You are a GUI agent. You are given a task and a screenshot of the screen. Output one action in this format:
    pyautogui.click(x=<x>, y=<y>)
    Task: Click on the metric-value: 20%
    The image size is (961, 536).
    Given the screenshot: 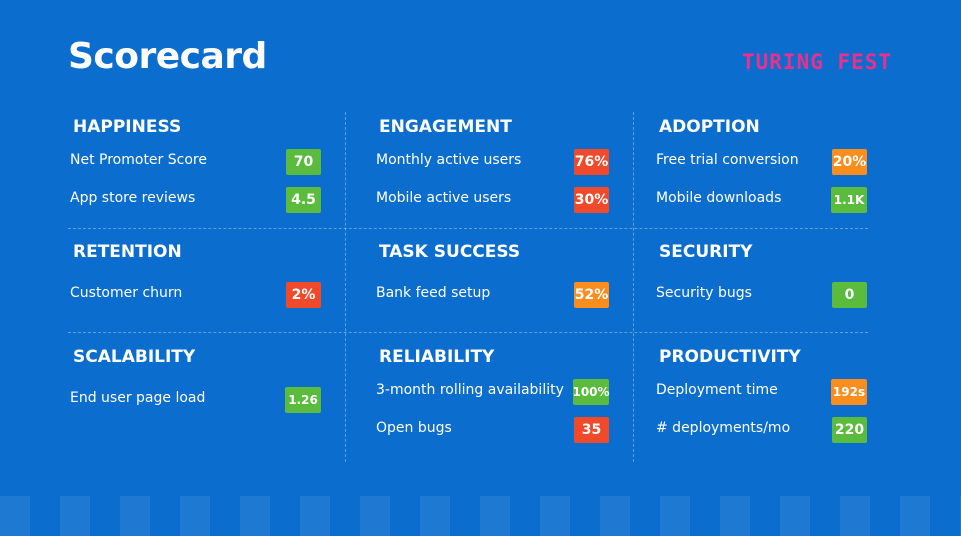 What is the action you would take?
    pyautogui.click(x=849, y=162)
    